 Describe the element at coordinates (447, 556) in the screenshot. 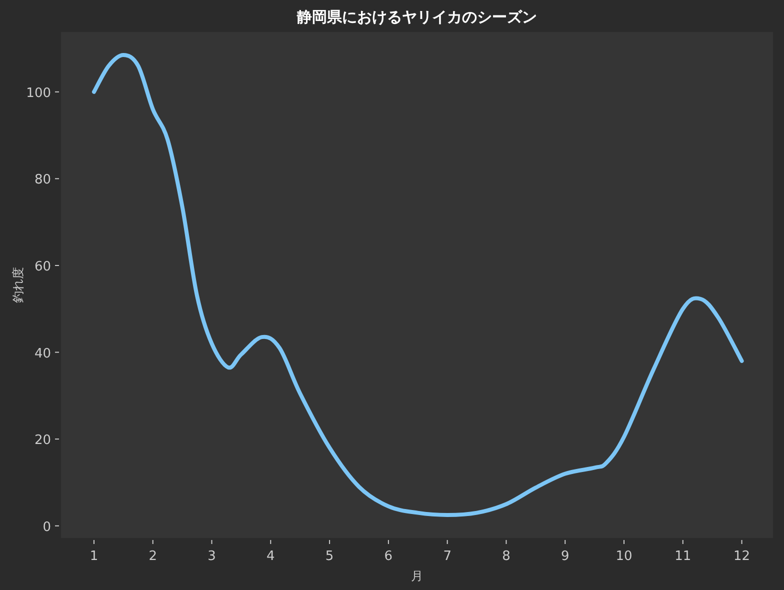

I see `x-tick-label: 7` at that location.